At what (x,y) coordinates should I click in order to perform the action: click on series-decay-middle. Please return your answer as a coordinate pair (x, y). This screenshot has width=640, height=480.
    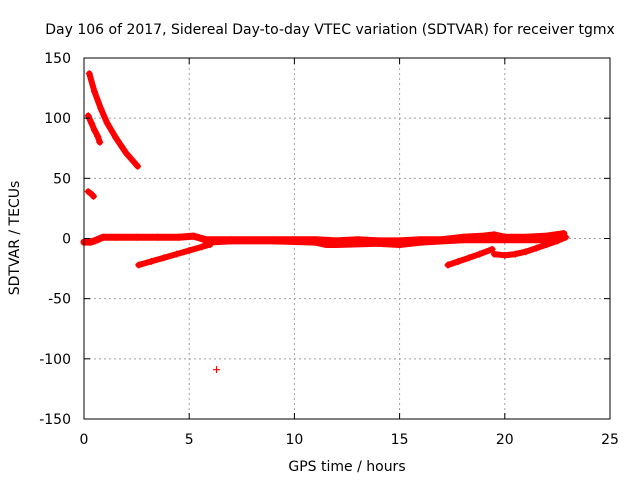
    Looking at the image, I should click on (94, 129).